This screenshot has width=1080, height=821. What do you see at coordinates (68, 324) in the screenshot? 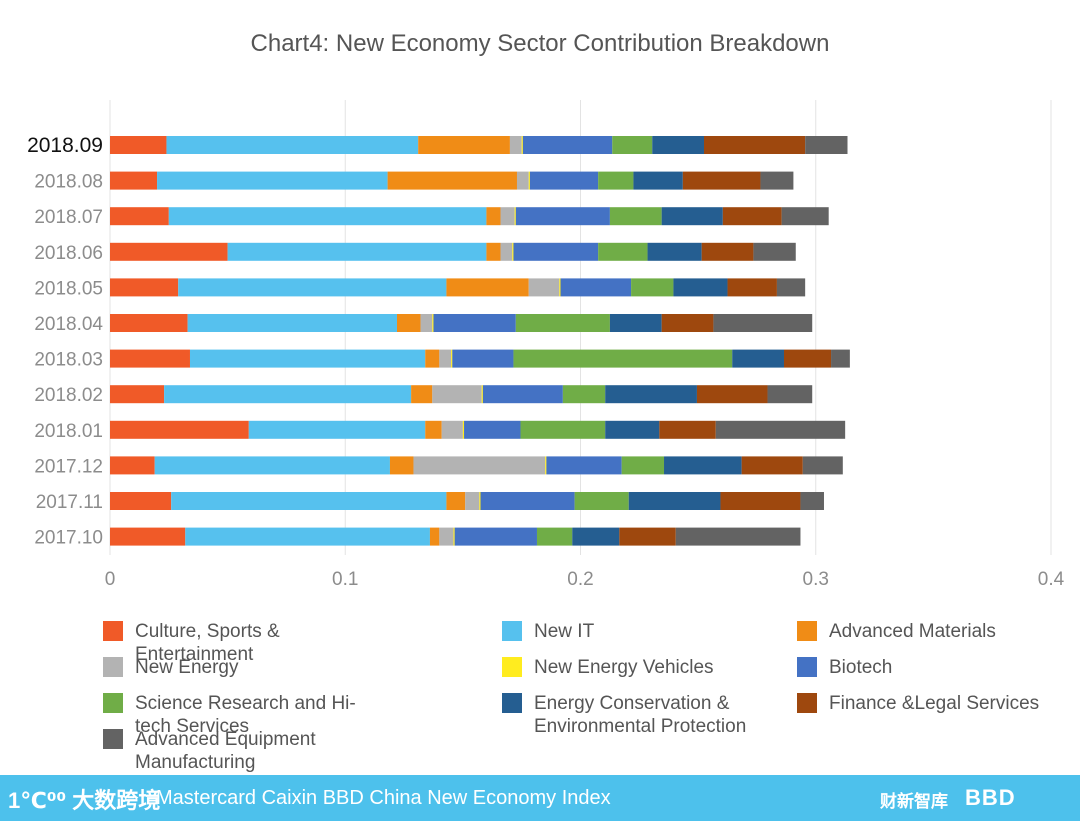
I see `y-category-label: 2018.04` at bounding box center [68, 324].